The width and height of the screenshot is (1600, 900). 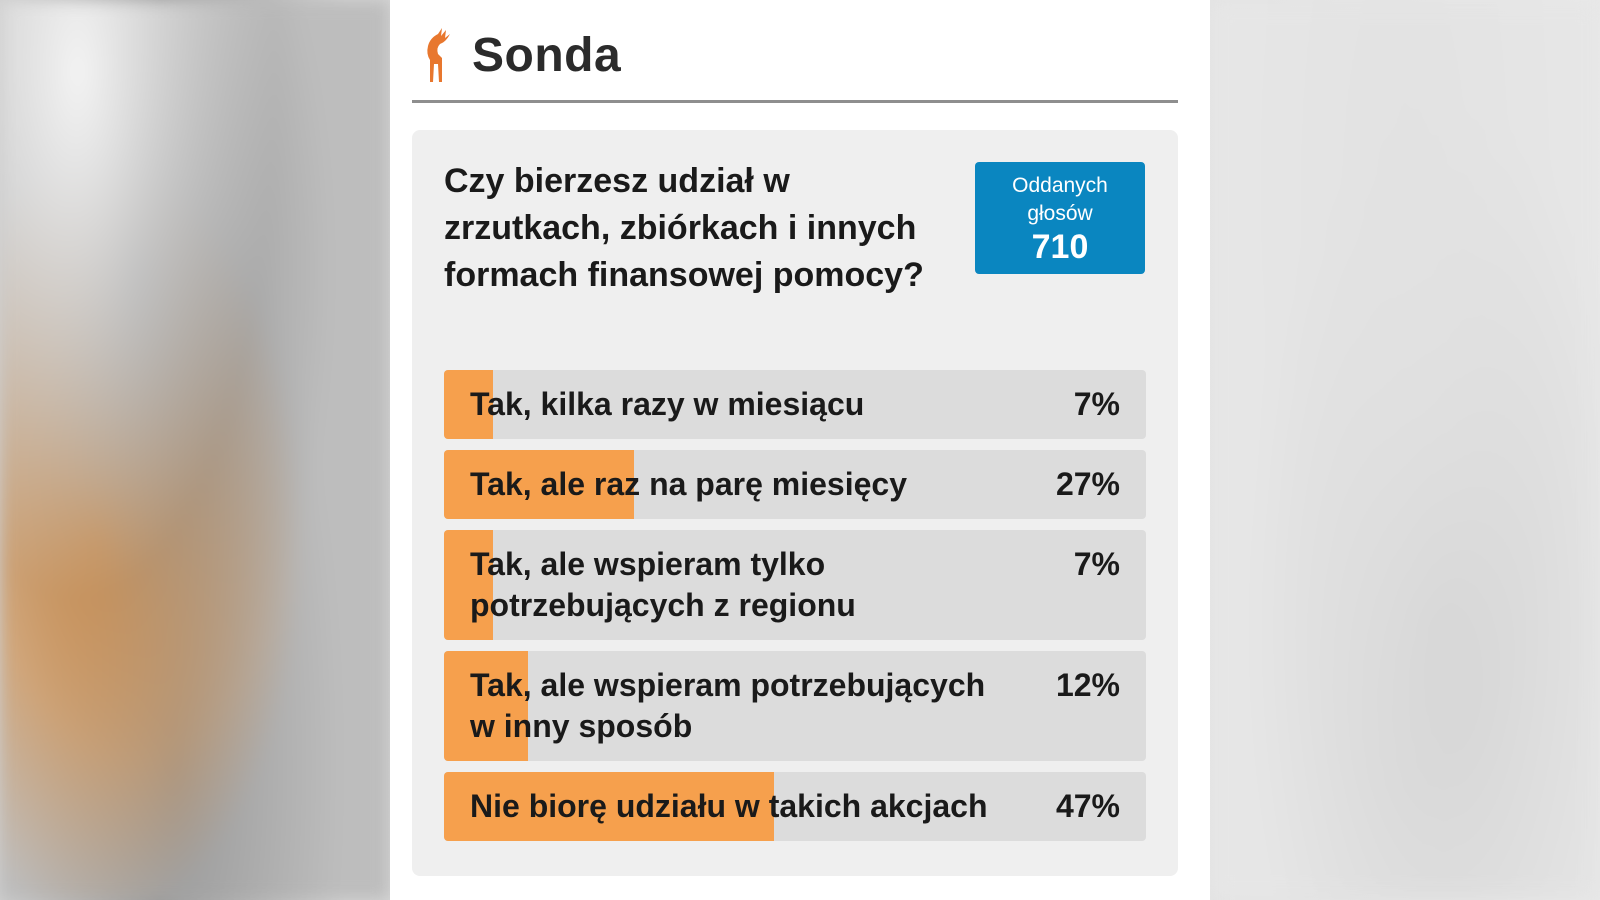 I want to click on poll-answer-5: Nie biorę udziału w takich akcjach 47%, so click(x=795, y=806).